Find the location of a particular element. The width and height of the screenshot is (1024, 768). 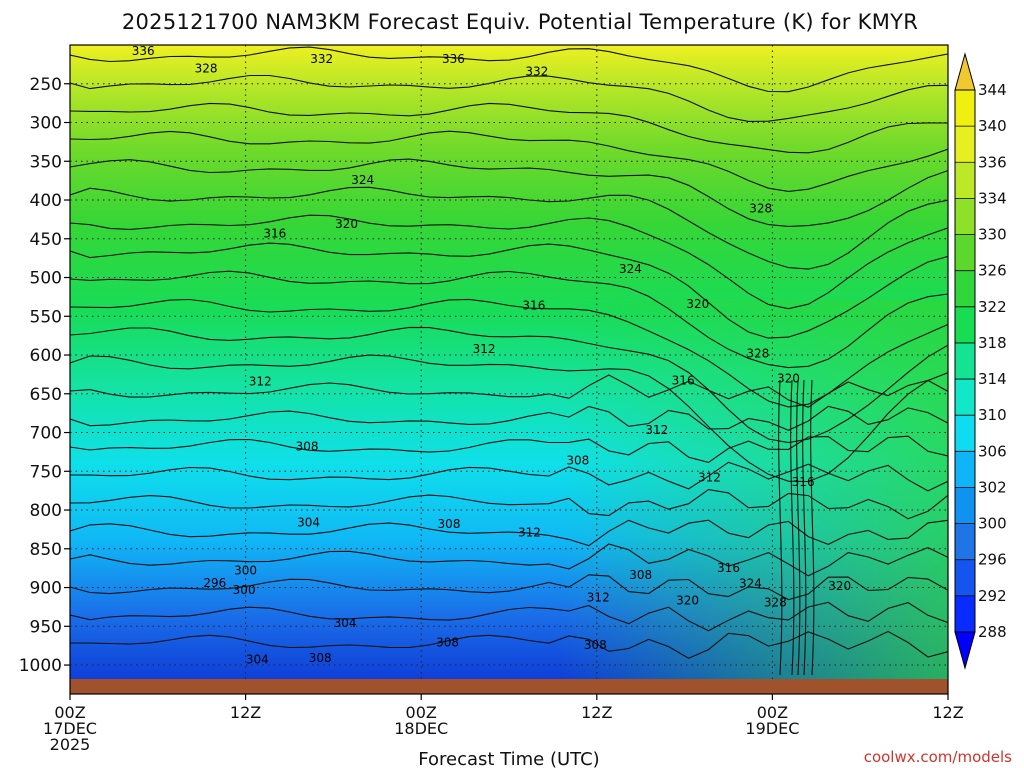

y-tick-label: 300 is located at coordinates (46, 124).